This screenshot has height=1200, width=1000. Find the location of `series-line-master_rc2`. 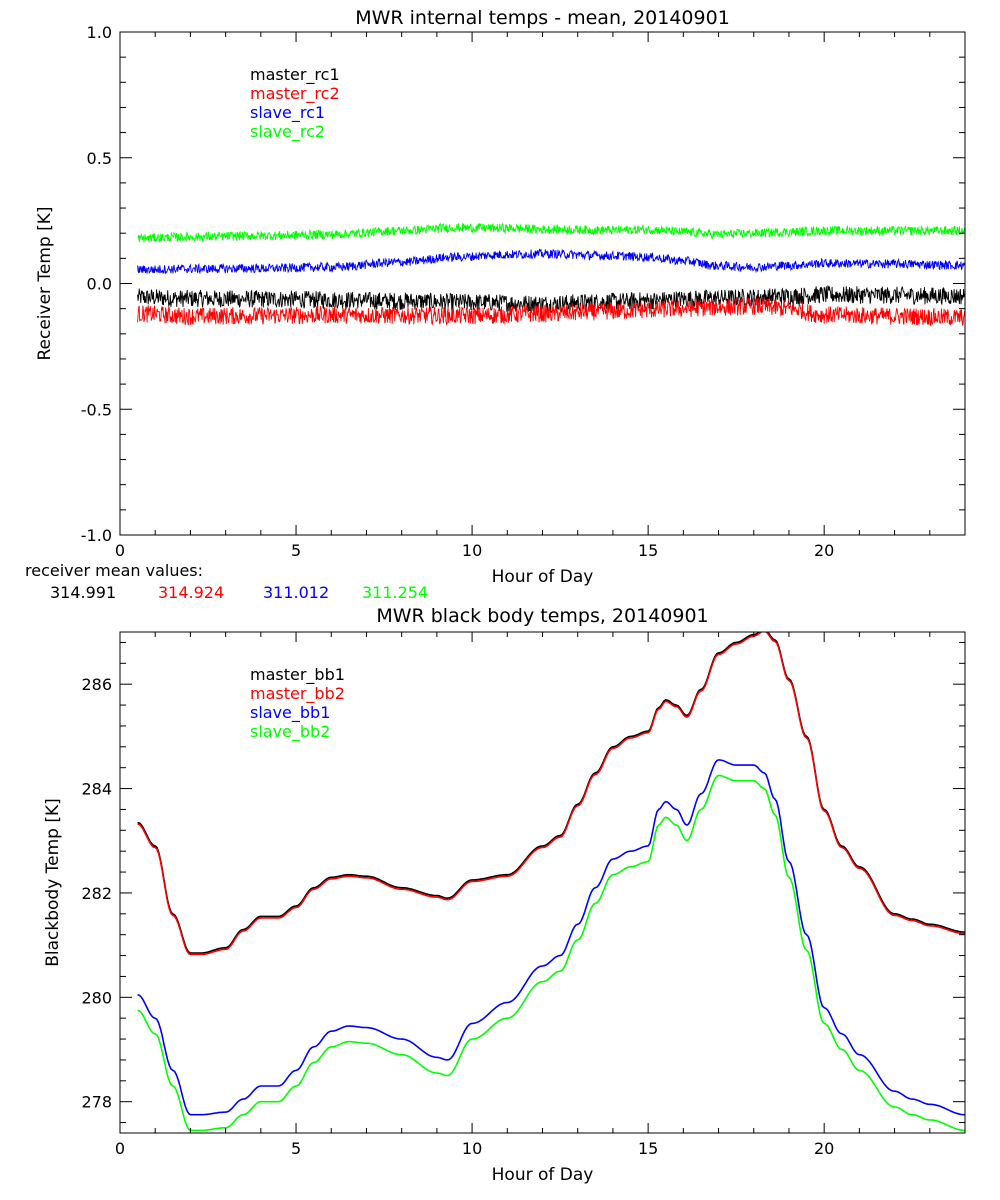

series-line-master_rc2 is located at coordinates (551, 311).